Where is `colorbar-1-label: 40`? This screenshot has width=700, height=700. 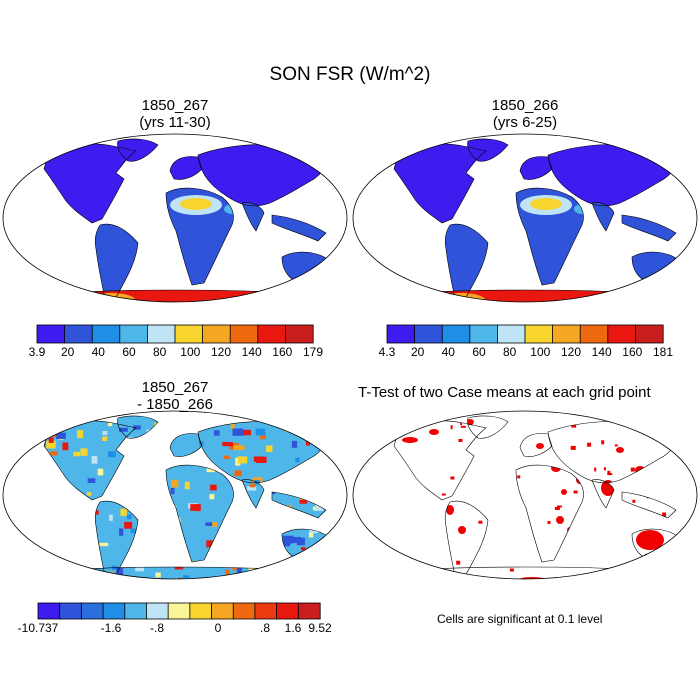
colorbar-1-label: 40 is located at coordinates (98, 352).